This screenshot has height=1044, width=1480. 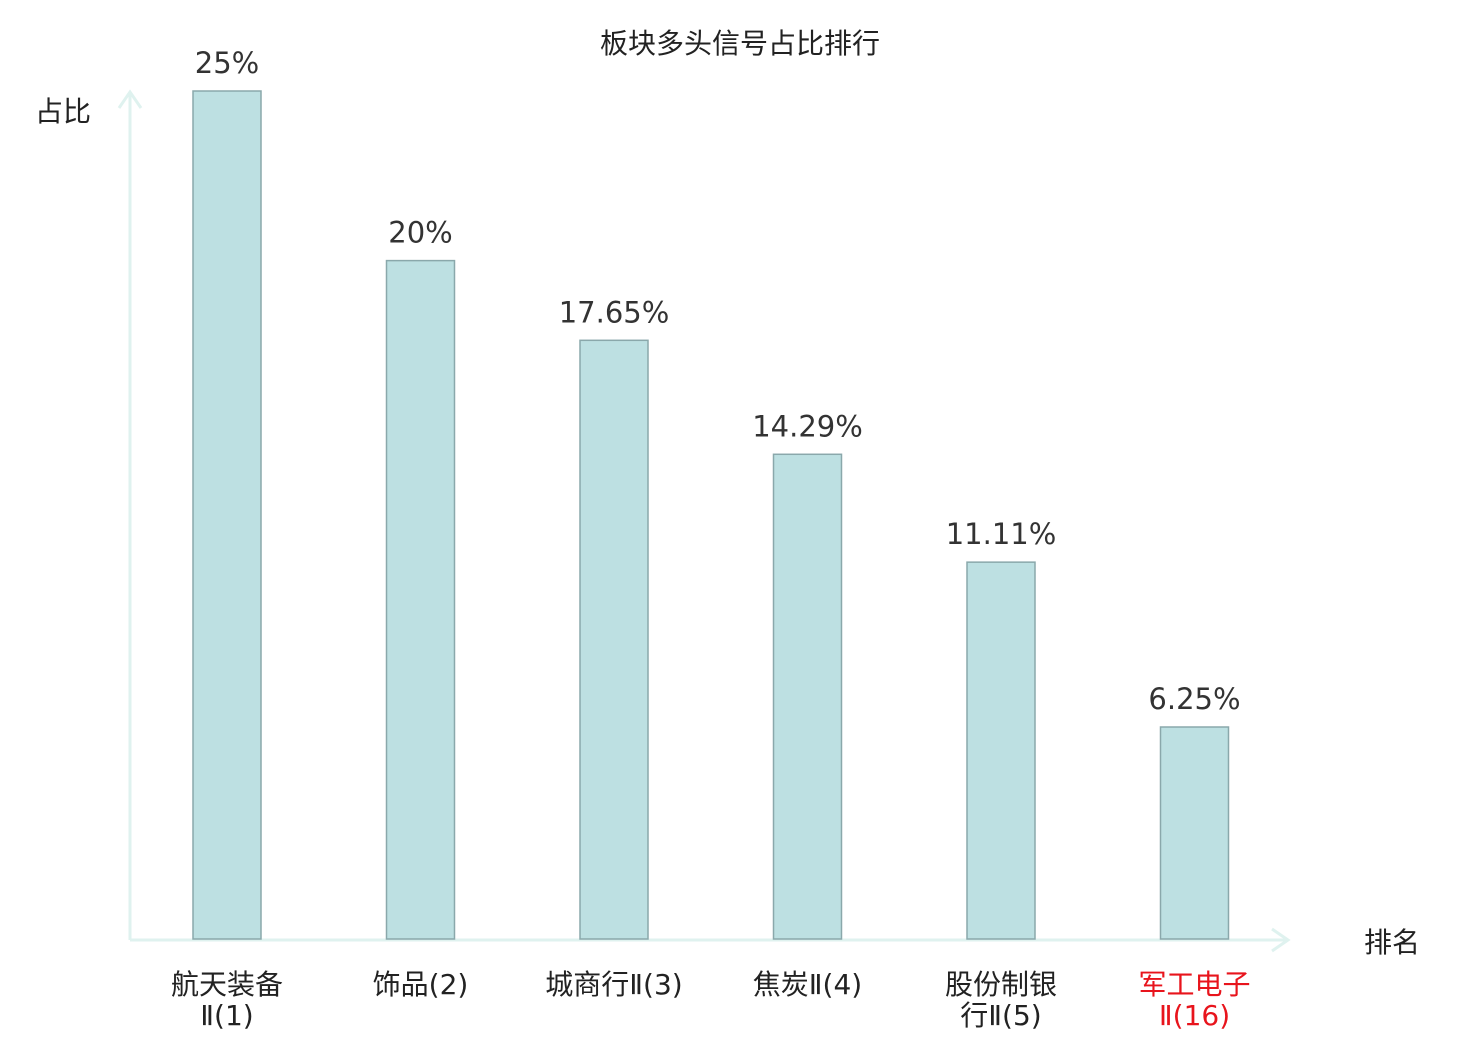 What do you see at coordinates (1281, 940) in the screenshot?
I see `x-axis-arrow` at bounding box center [1281, 940].